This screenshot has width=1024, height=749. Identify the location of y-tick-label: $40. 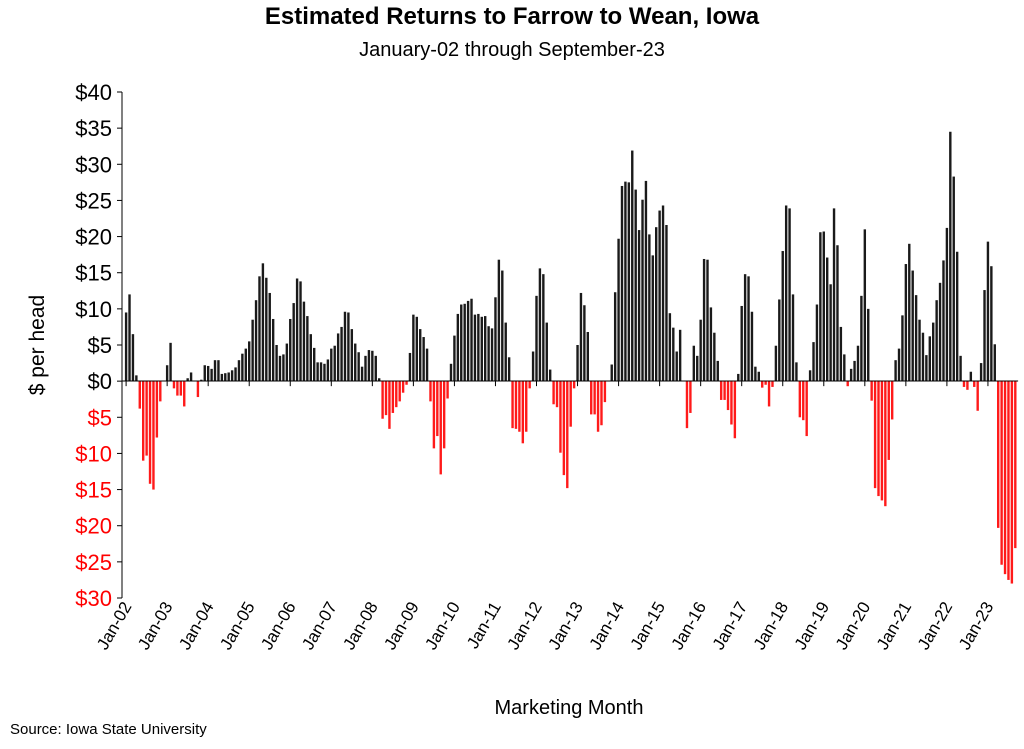
(93, 92).